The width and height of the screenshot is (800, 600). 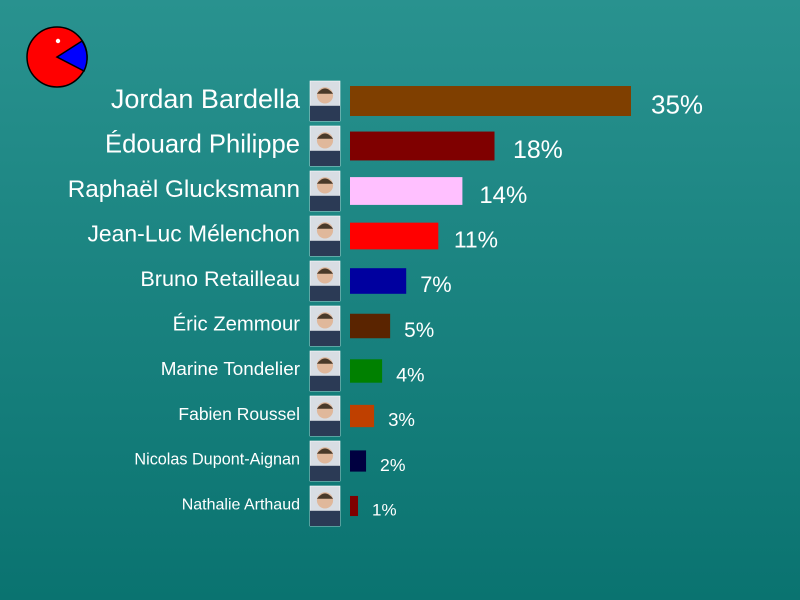 I want to click on candidate-name: Bruno Retailleau, so click(x=220, y=278).